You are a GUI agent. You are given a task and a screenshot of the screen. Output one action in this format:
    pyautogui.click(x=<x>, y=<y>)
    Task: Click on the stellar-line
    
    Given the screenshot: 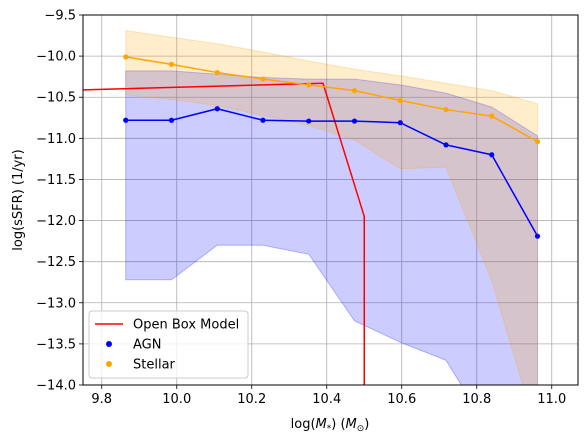 What is the action you would take?
    pyautogui.click(x=331, y=99)
    